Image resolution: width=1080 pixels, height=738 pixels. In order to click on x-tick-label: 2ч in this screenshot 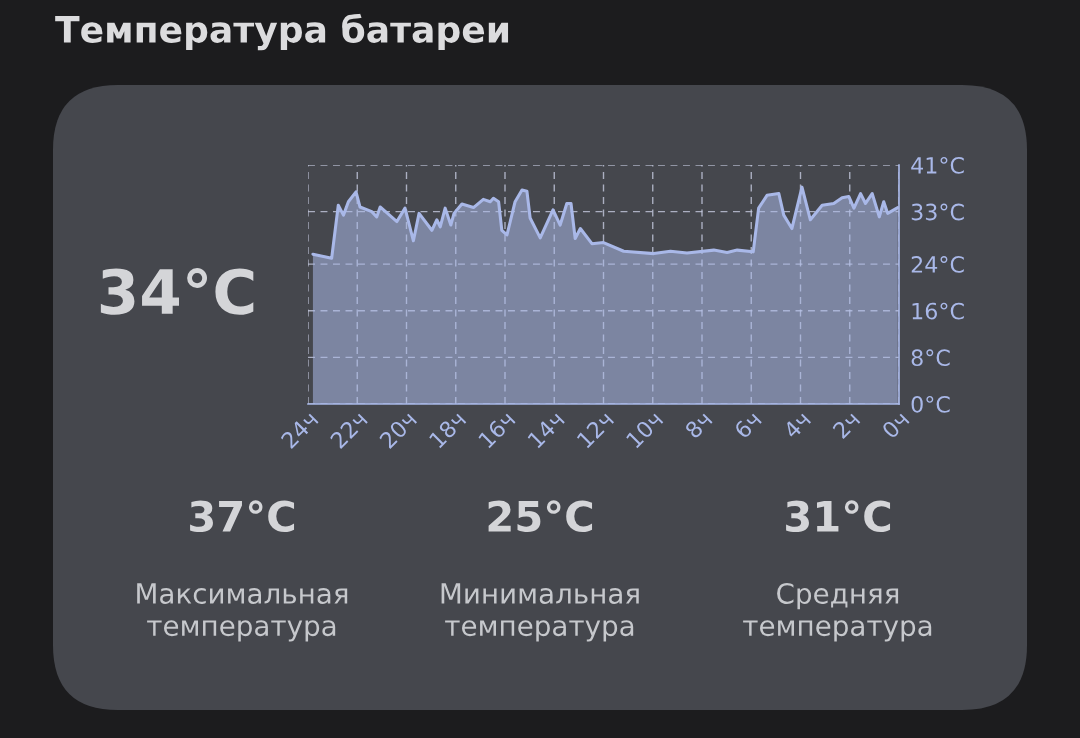, I will do `click(846, 424)`.